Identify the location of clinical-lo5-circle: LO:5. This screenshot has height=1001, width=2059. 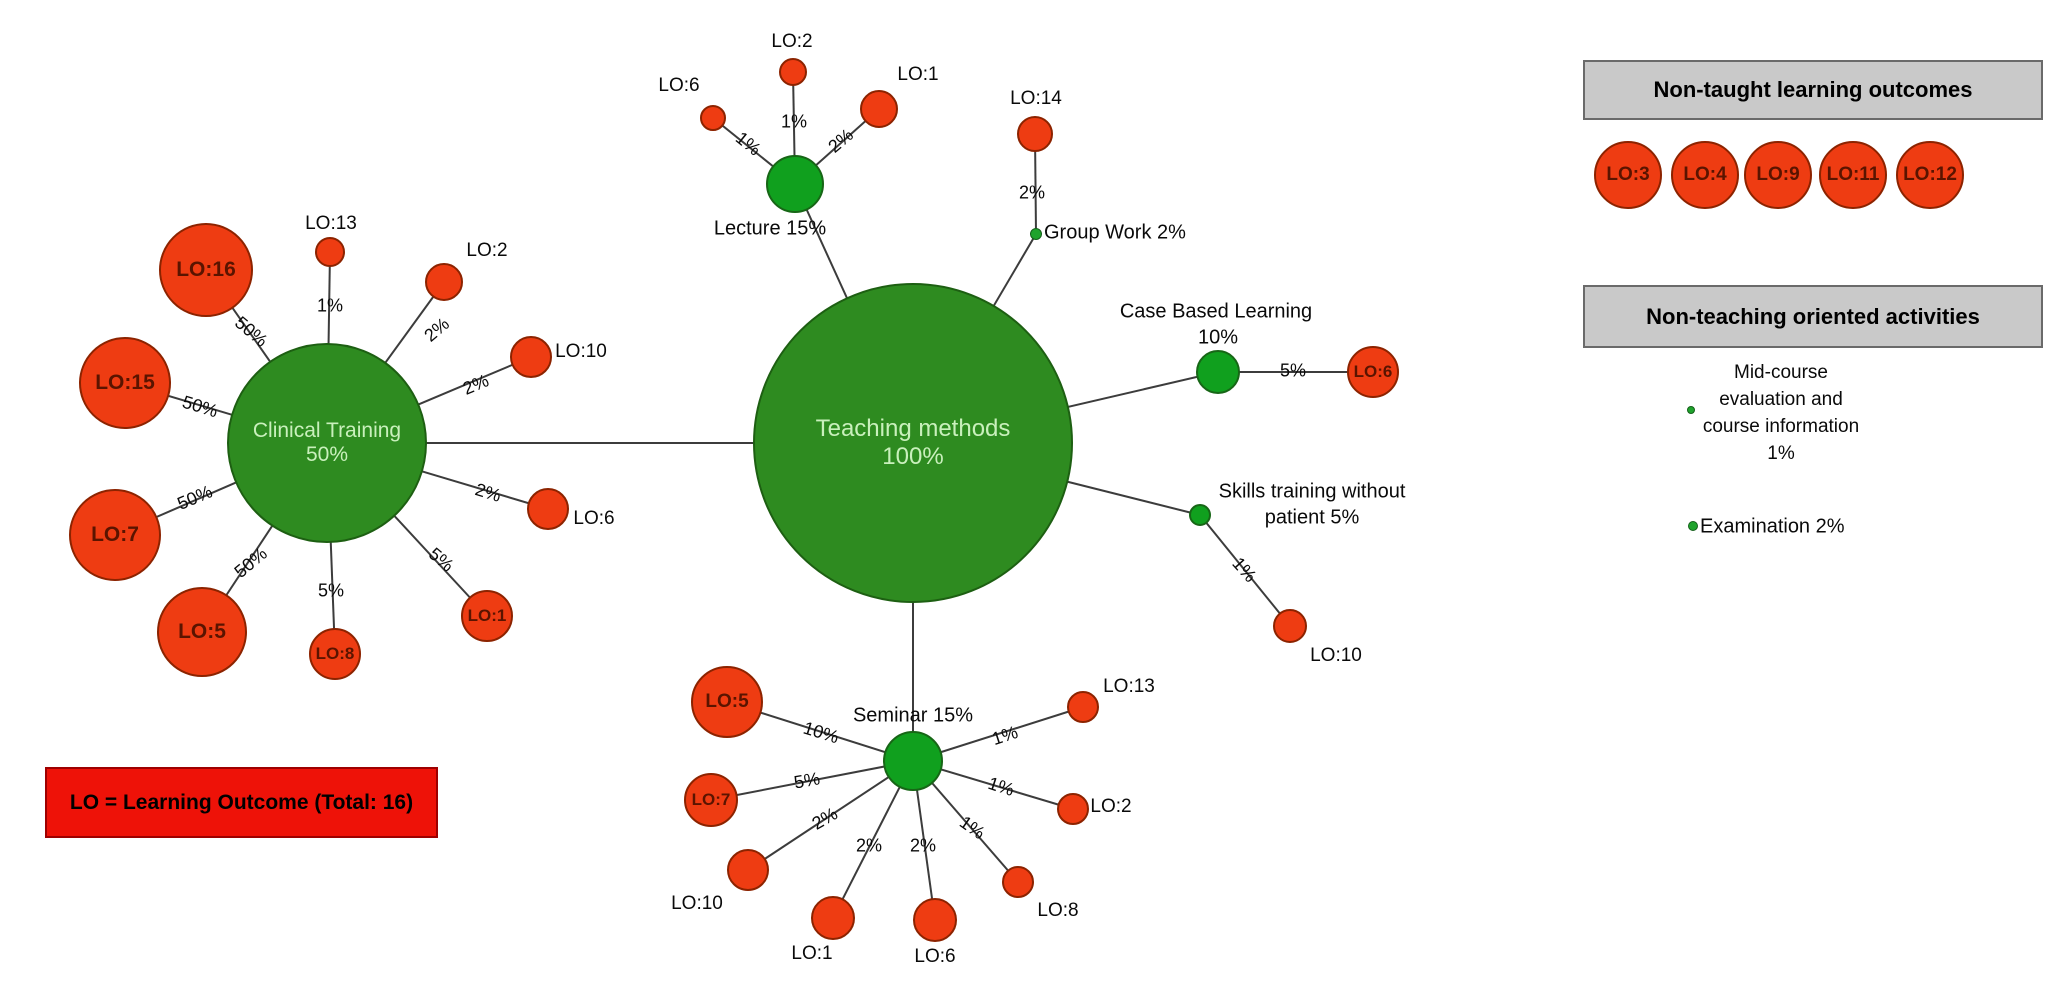
(202, 632).